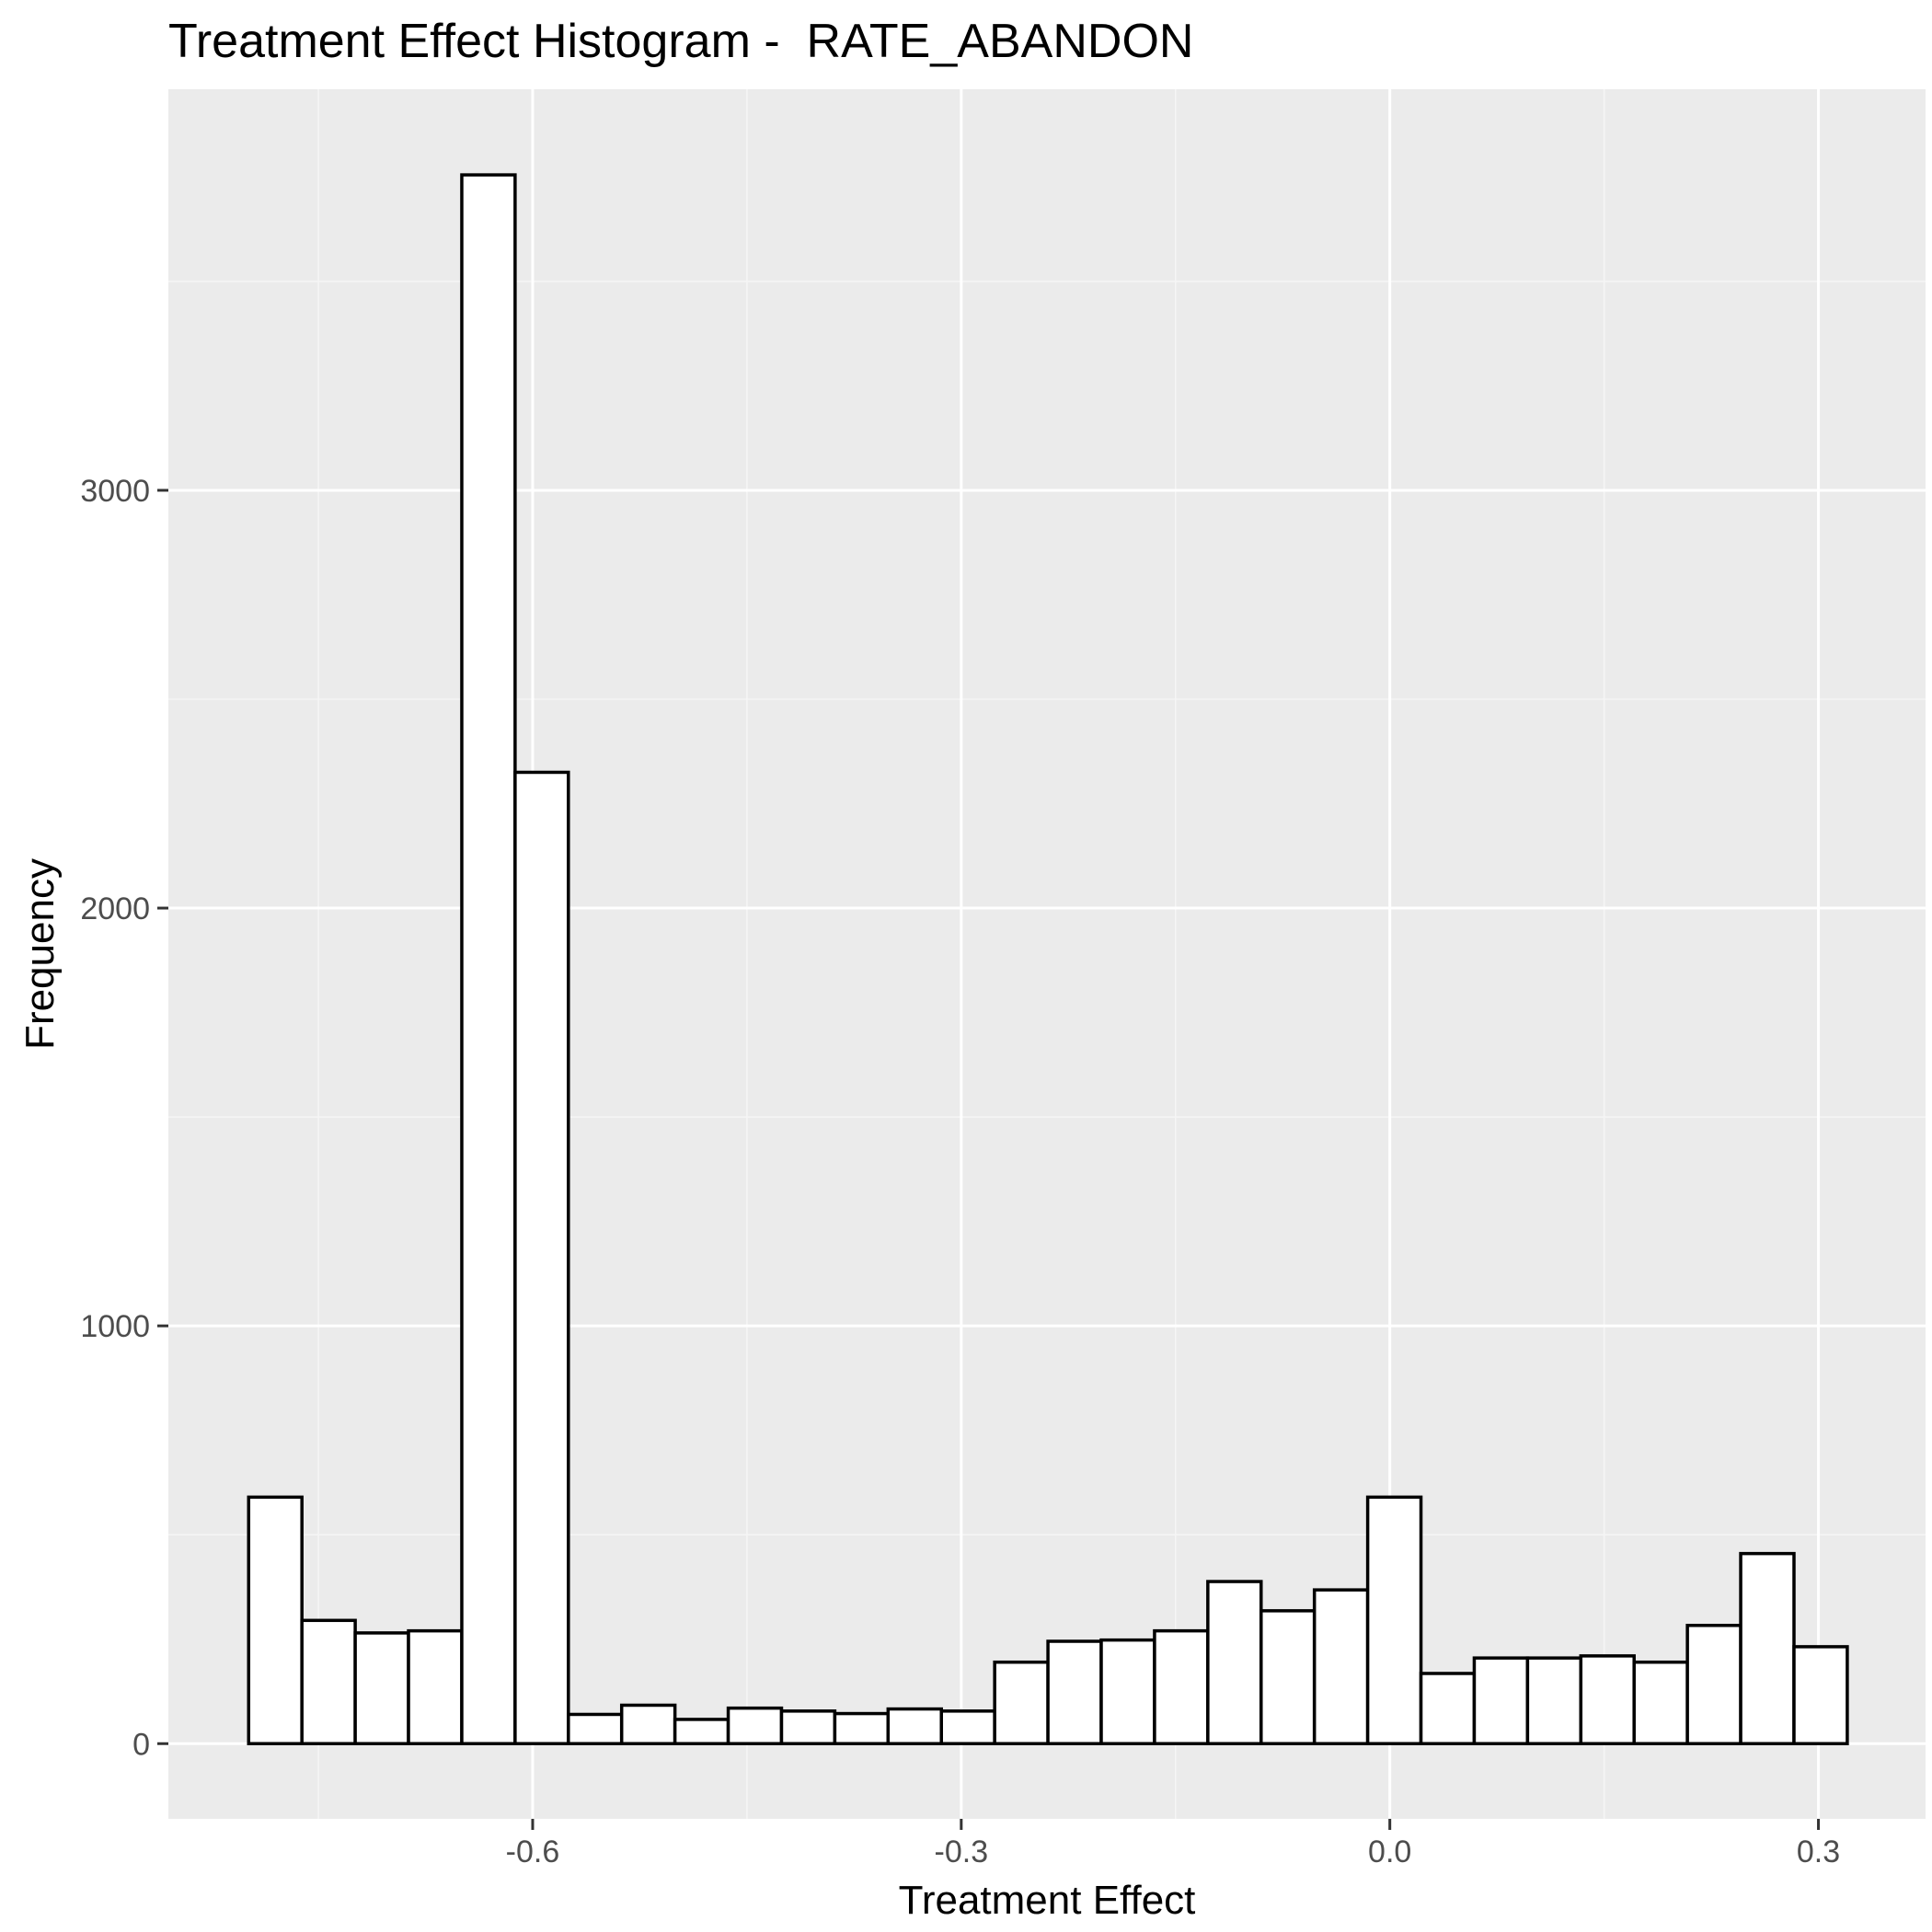 This screenshot has width=1932, height=1932. I want to click on x-tick-label: -0.6, so click(533, 1851).